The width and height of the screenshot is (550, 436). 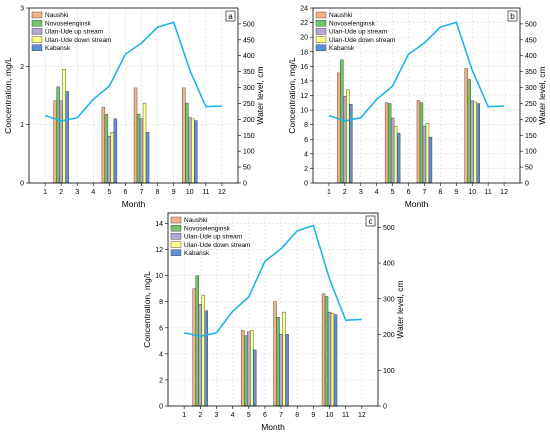 What do you see at coordinates (133, 71) in the screenshot?
I see `water-level-line` at bounding box center [133, 71].